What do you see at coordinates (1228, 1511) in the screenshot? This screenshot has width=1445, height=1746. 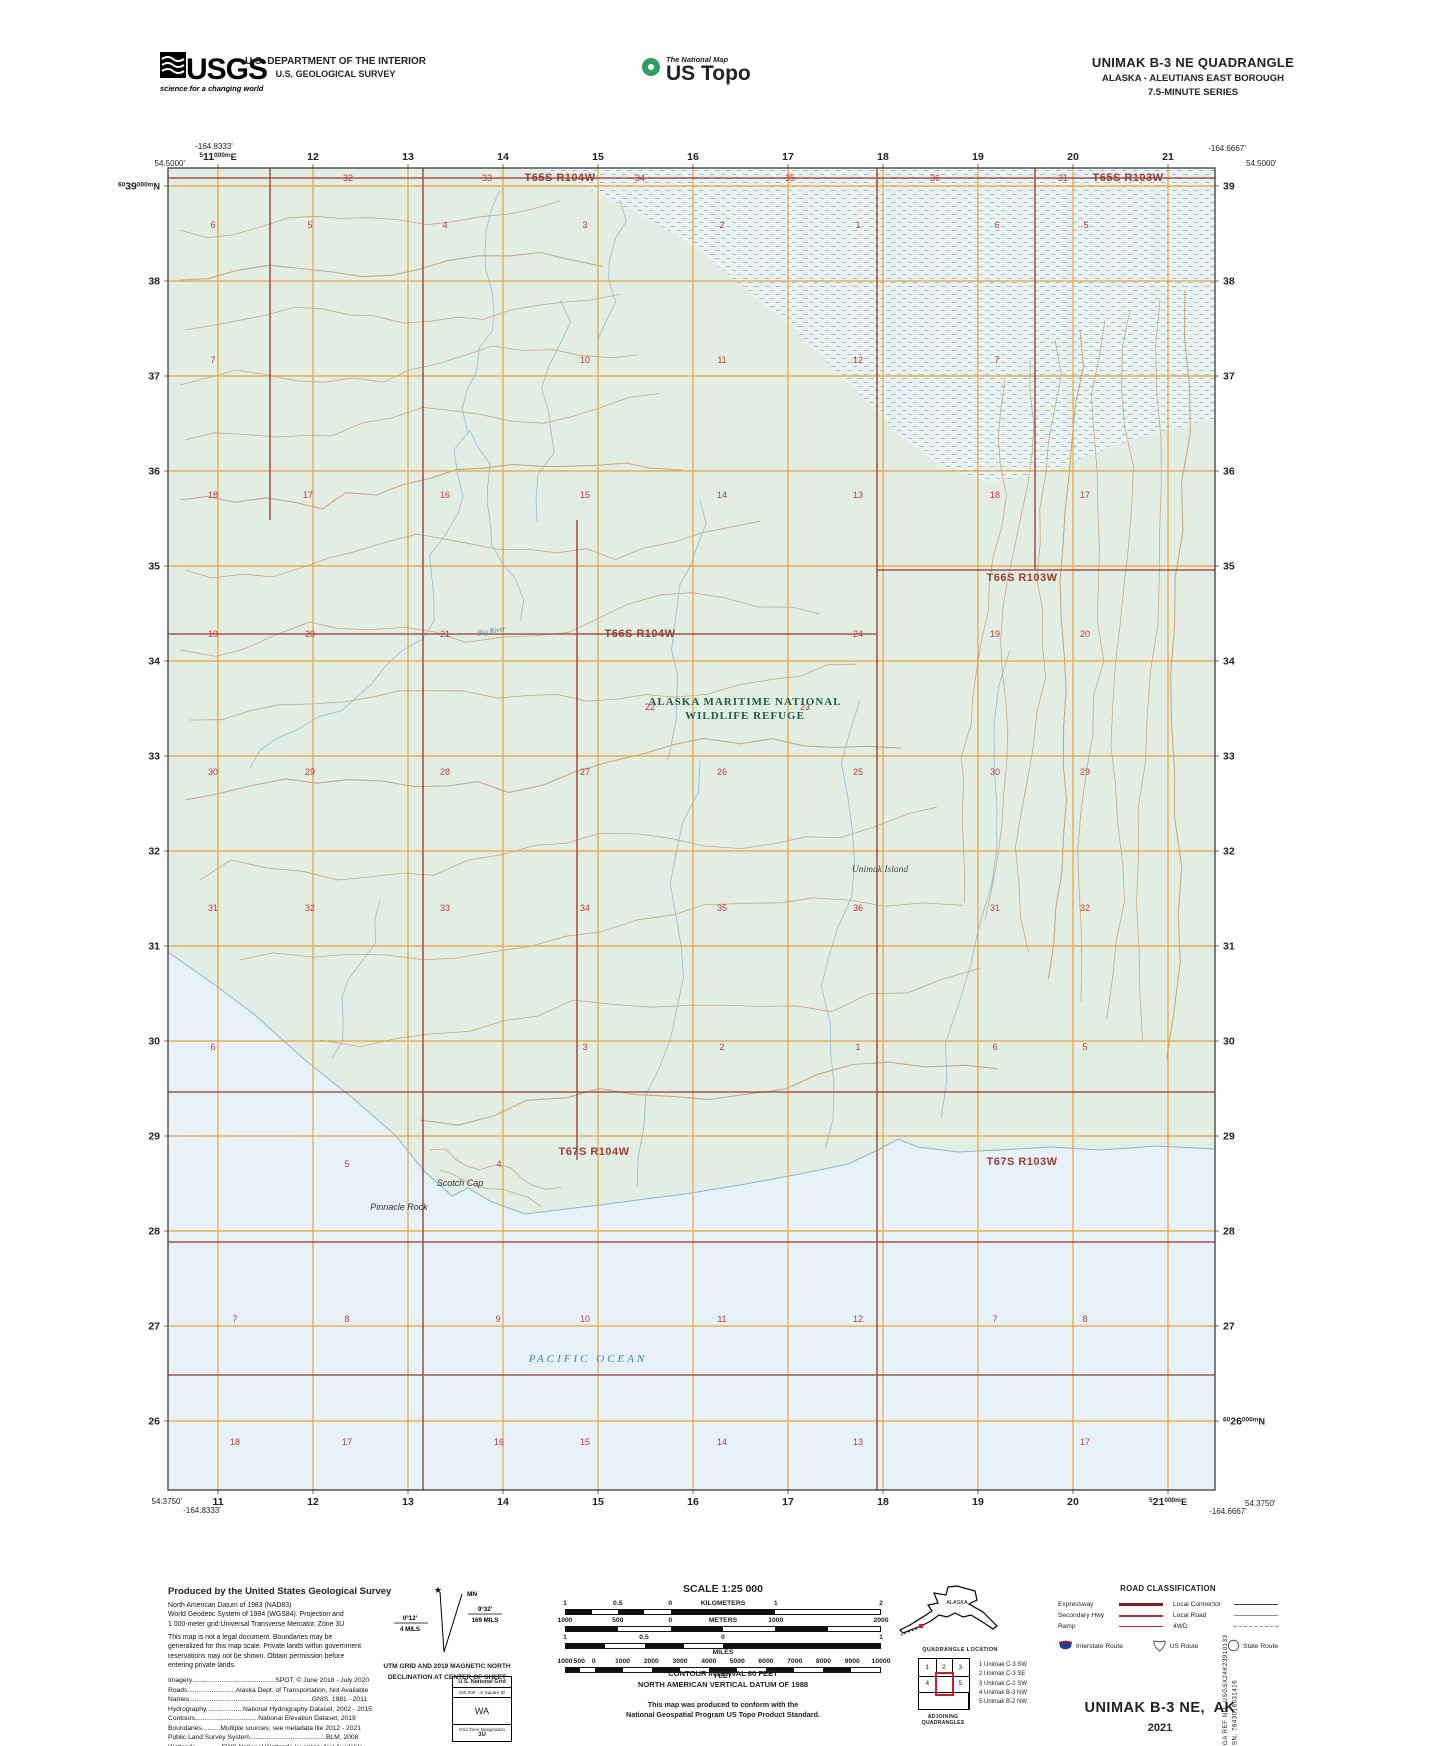 I see `svg-text: -164.6667'` at bounding box center [1228, 1511].